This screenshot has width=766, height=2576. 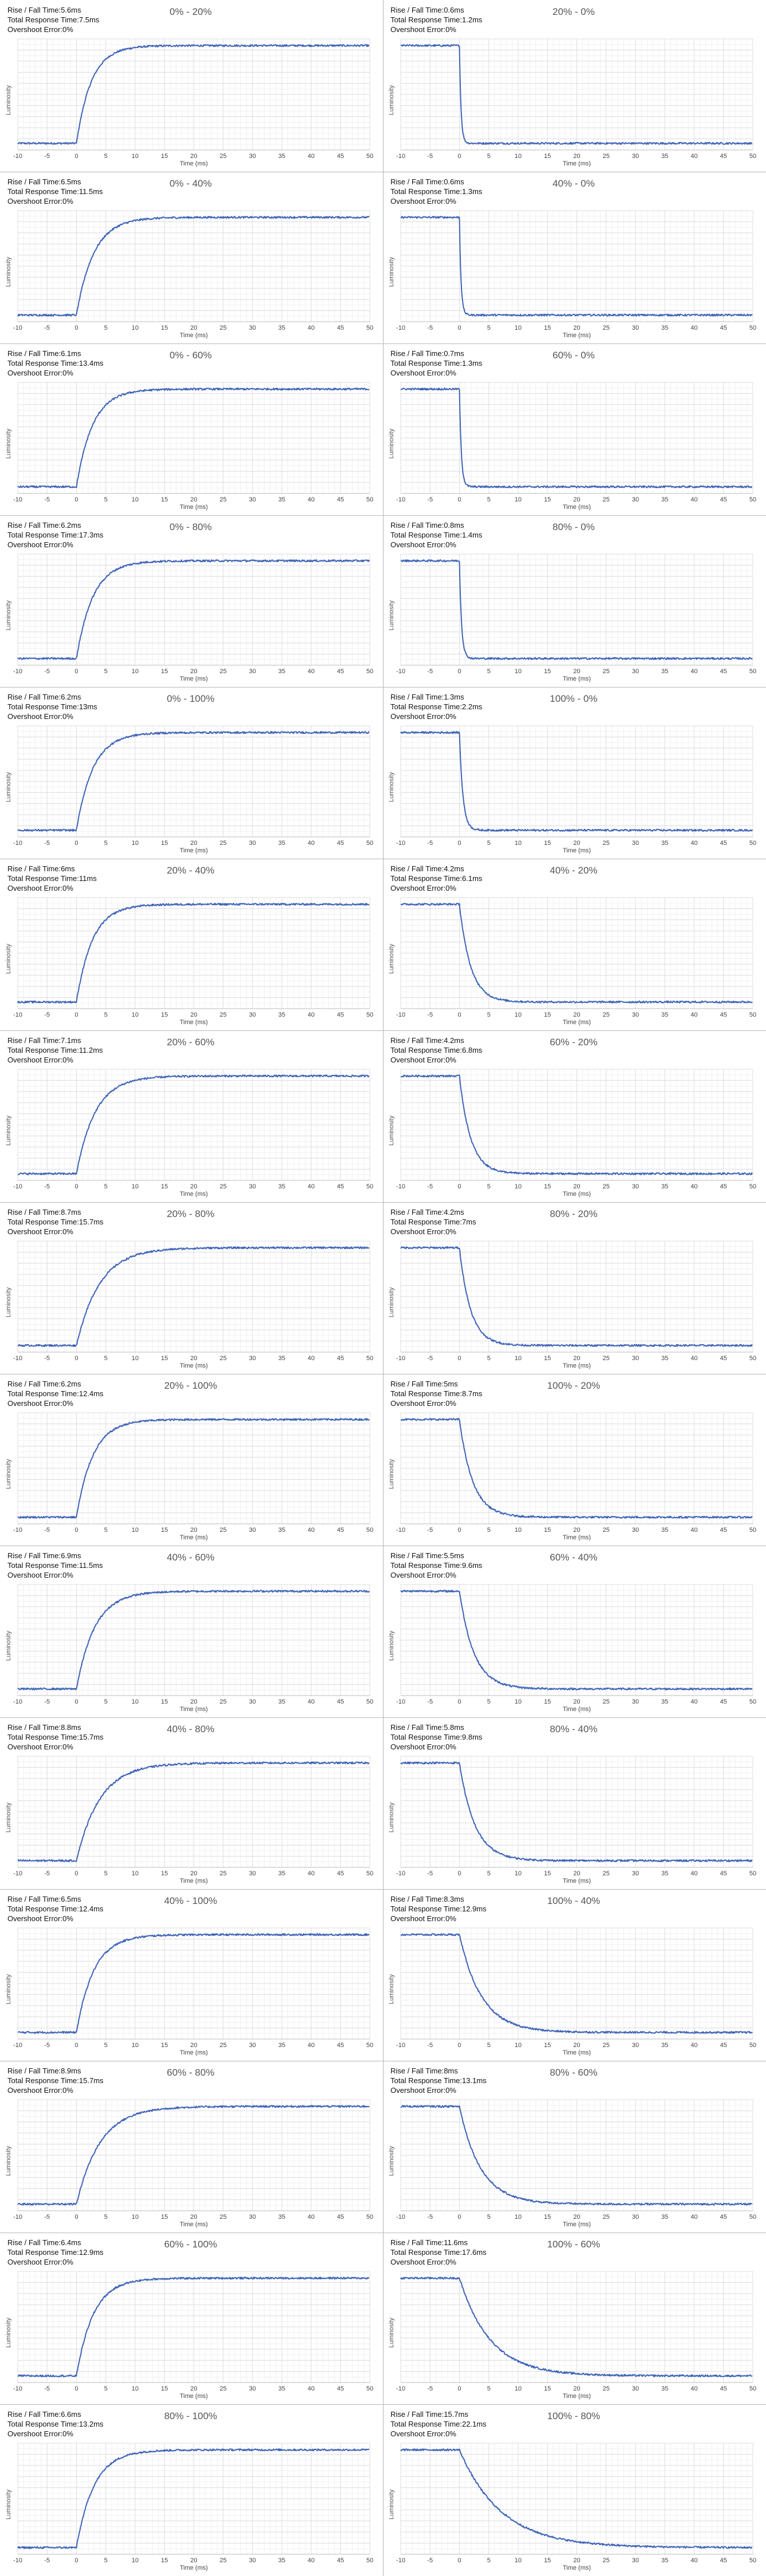 I want to click on total-response-time-text: Total Response Time:6.8ms, so click(x=436, y=1050).